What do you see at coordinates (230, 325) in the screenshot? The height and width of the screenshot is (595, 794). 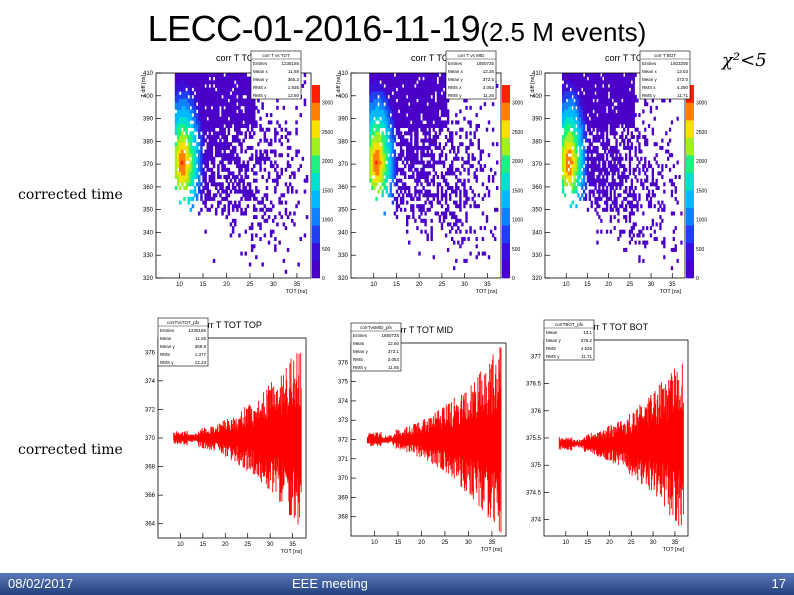 I see `plot-title: corr T TOT TOP` at bounding box center [230, 325].